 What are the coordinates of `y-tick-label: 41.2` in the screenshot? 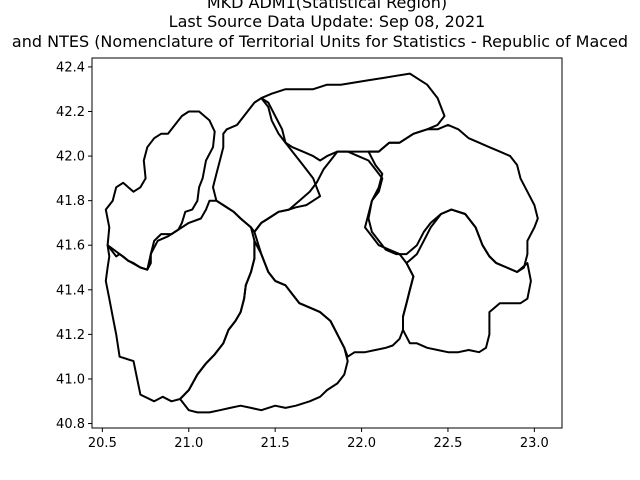 It's located at (70, 335).